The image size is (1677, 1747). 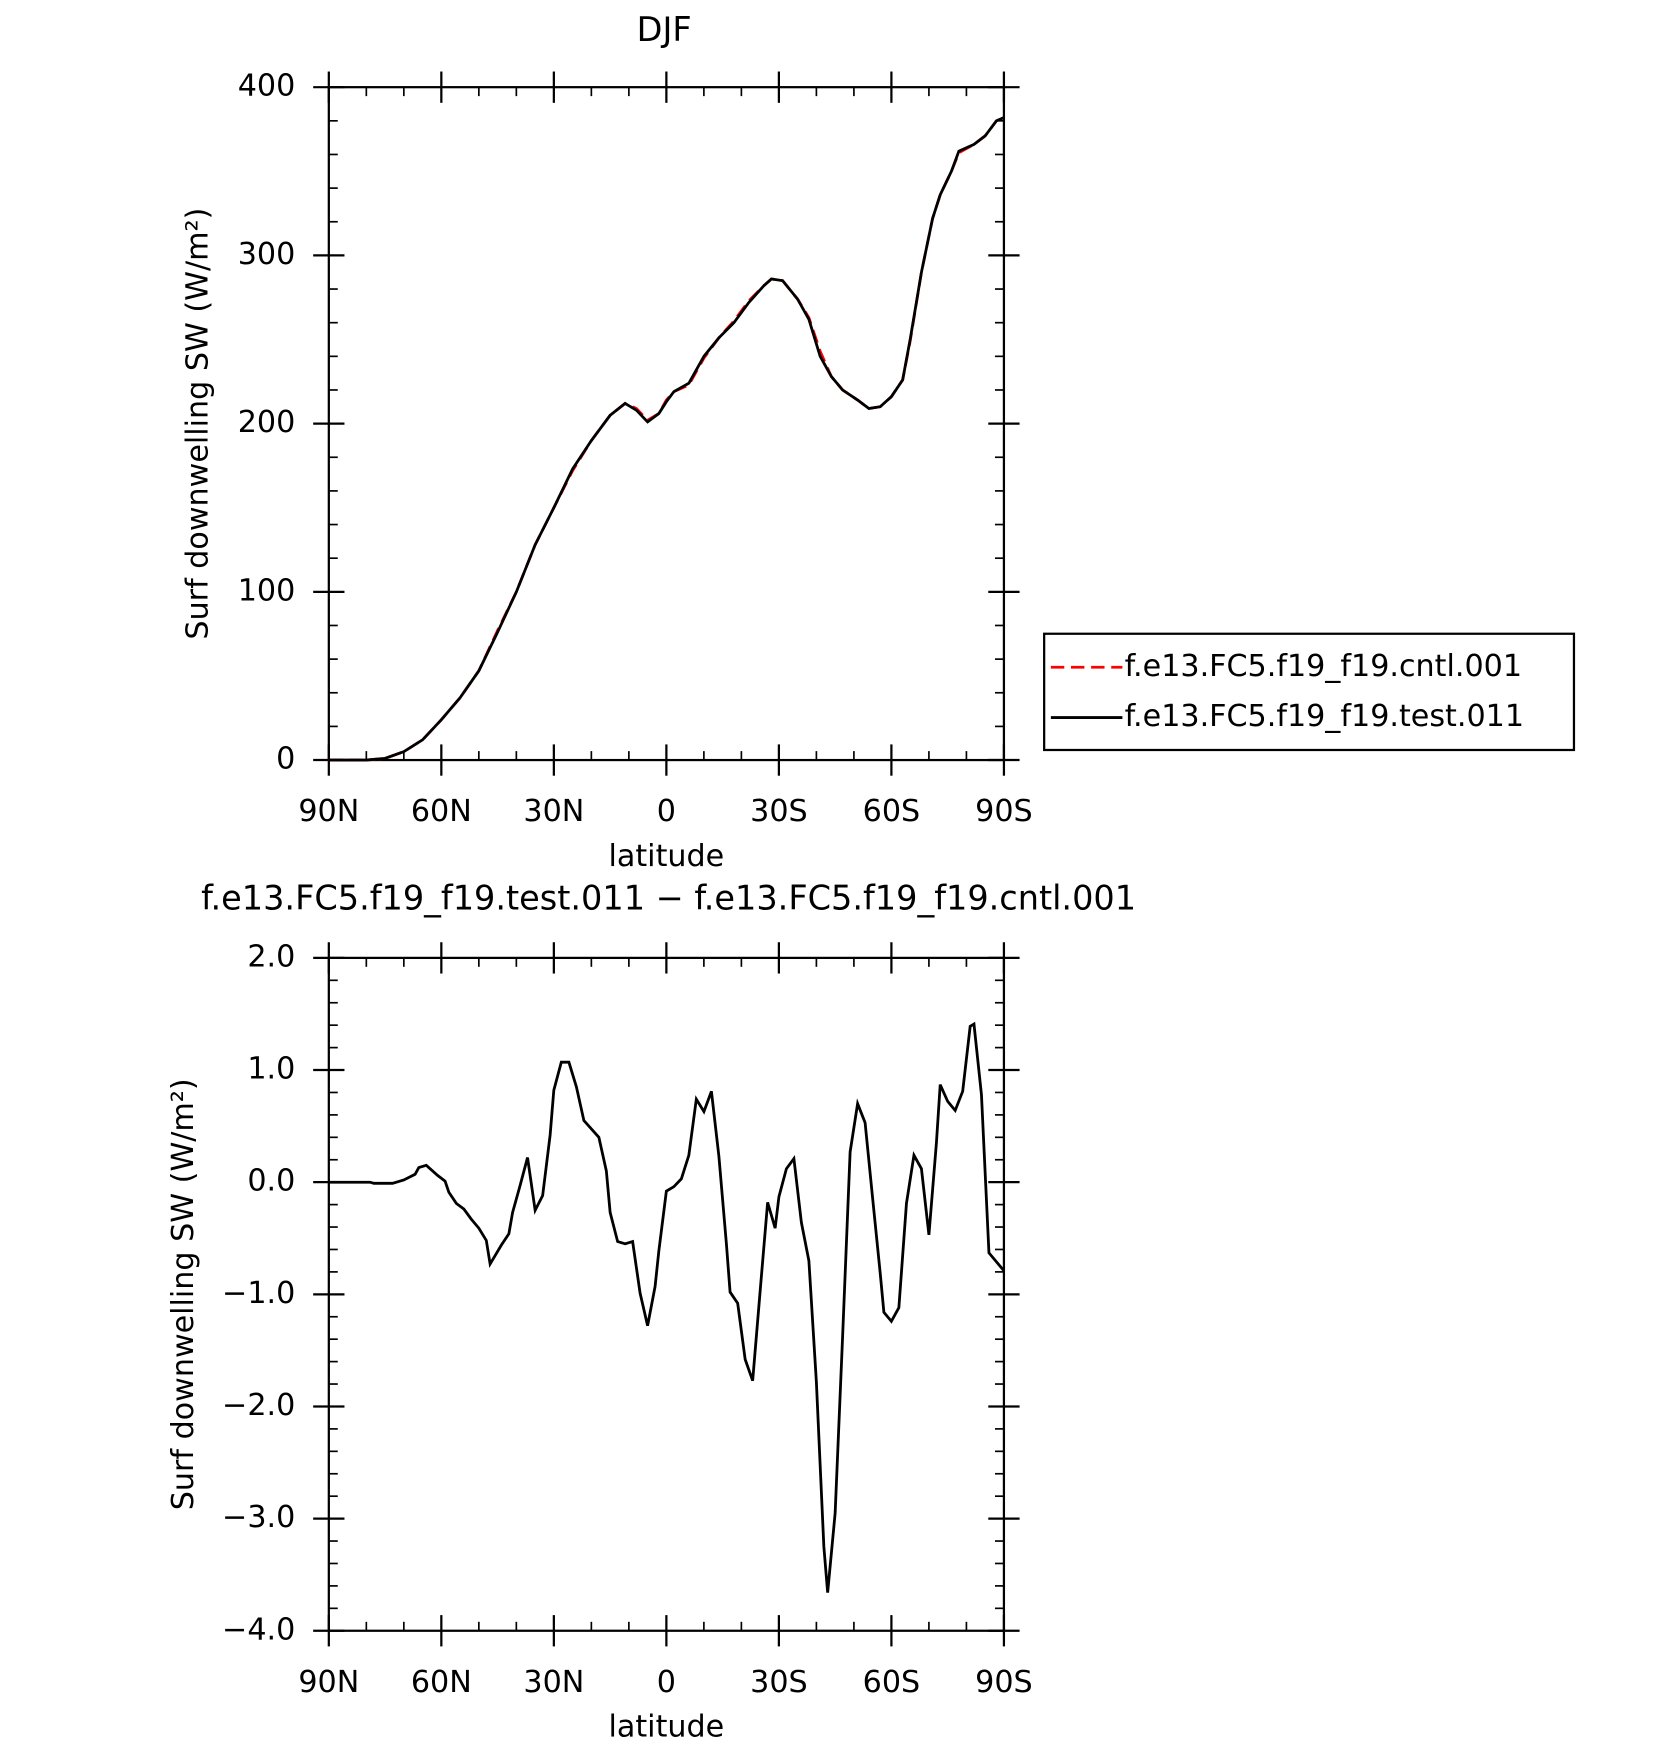 What do you see at coordinates (271, 1181) in the screenshot?
I see `y-tick-label: 0.0` at bounding box center [271, 1181].